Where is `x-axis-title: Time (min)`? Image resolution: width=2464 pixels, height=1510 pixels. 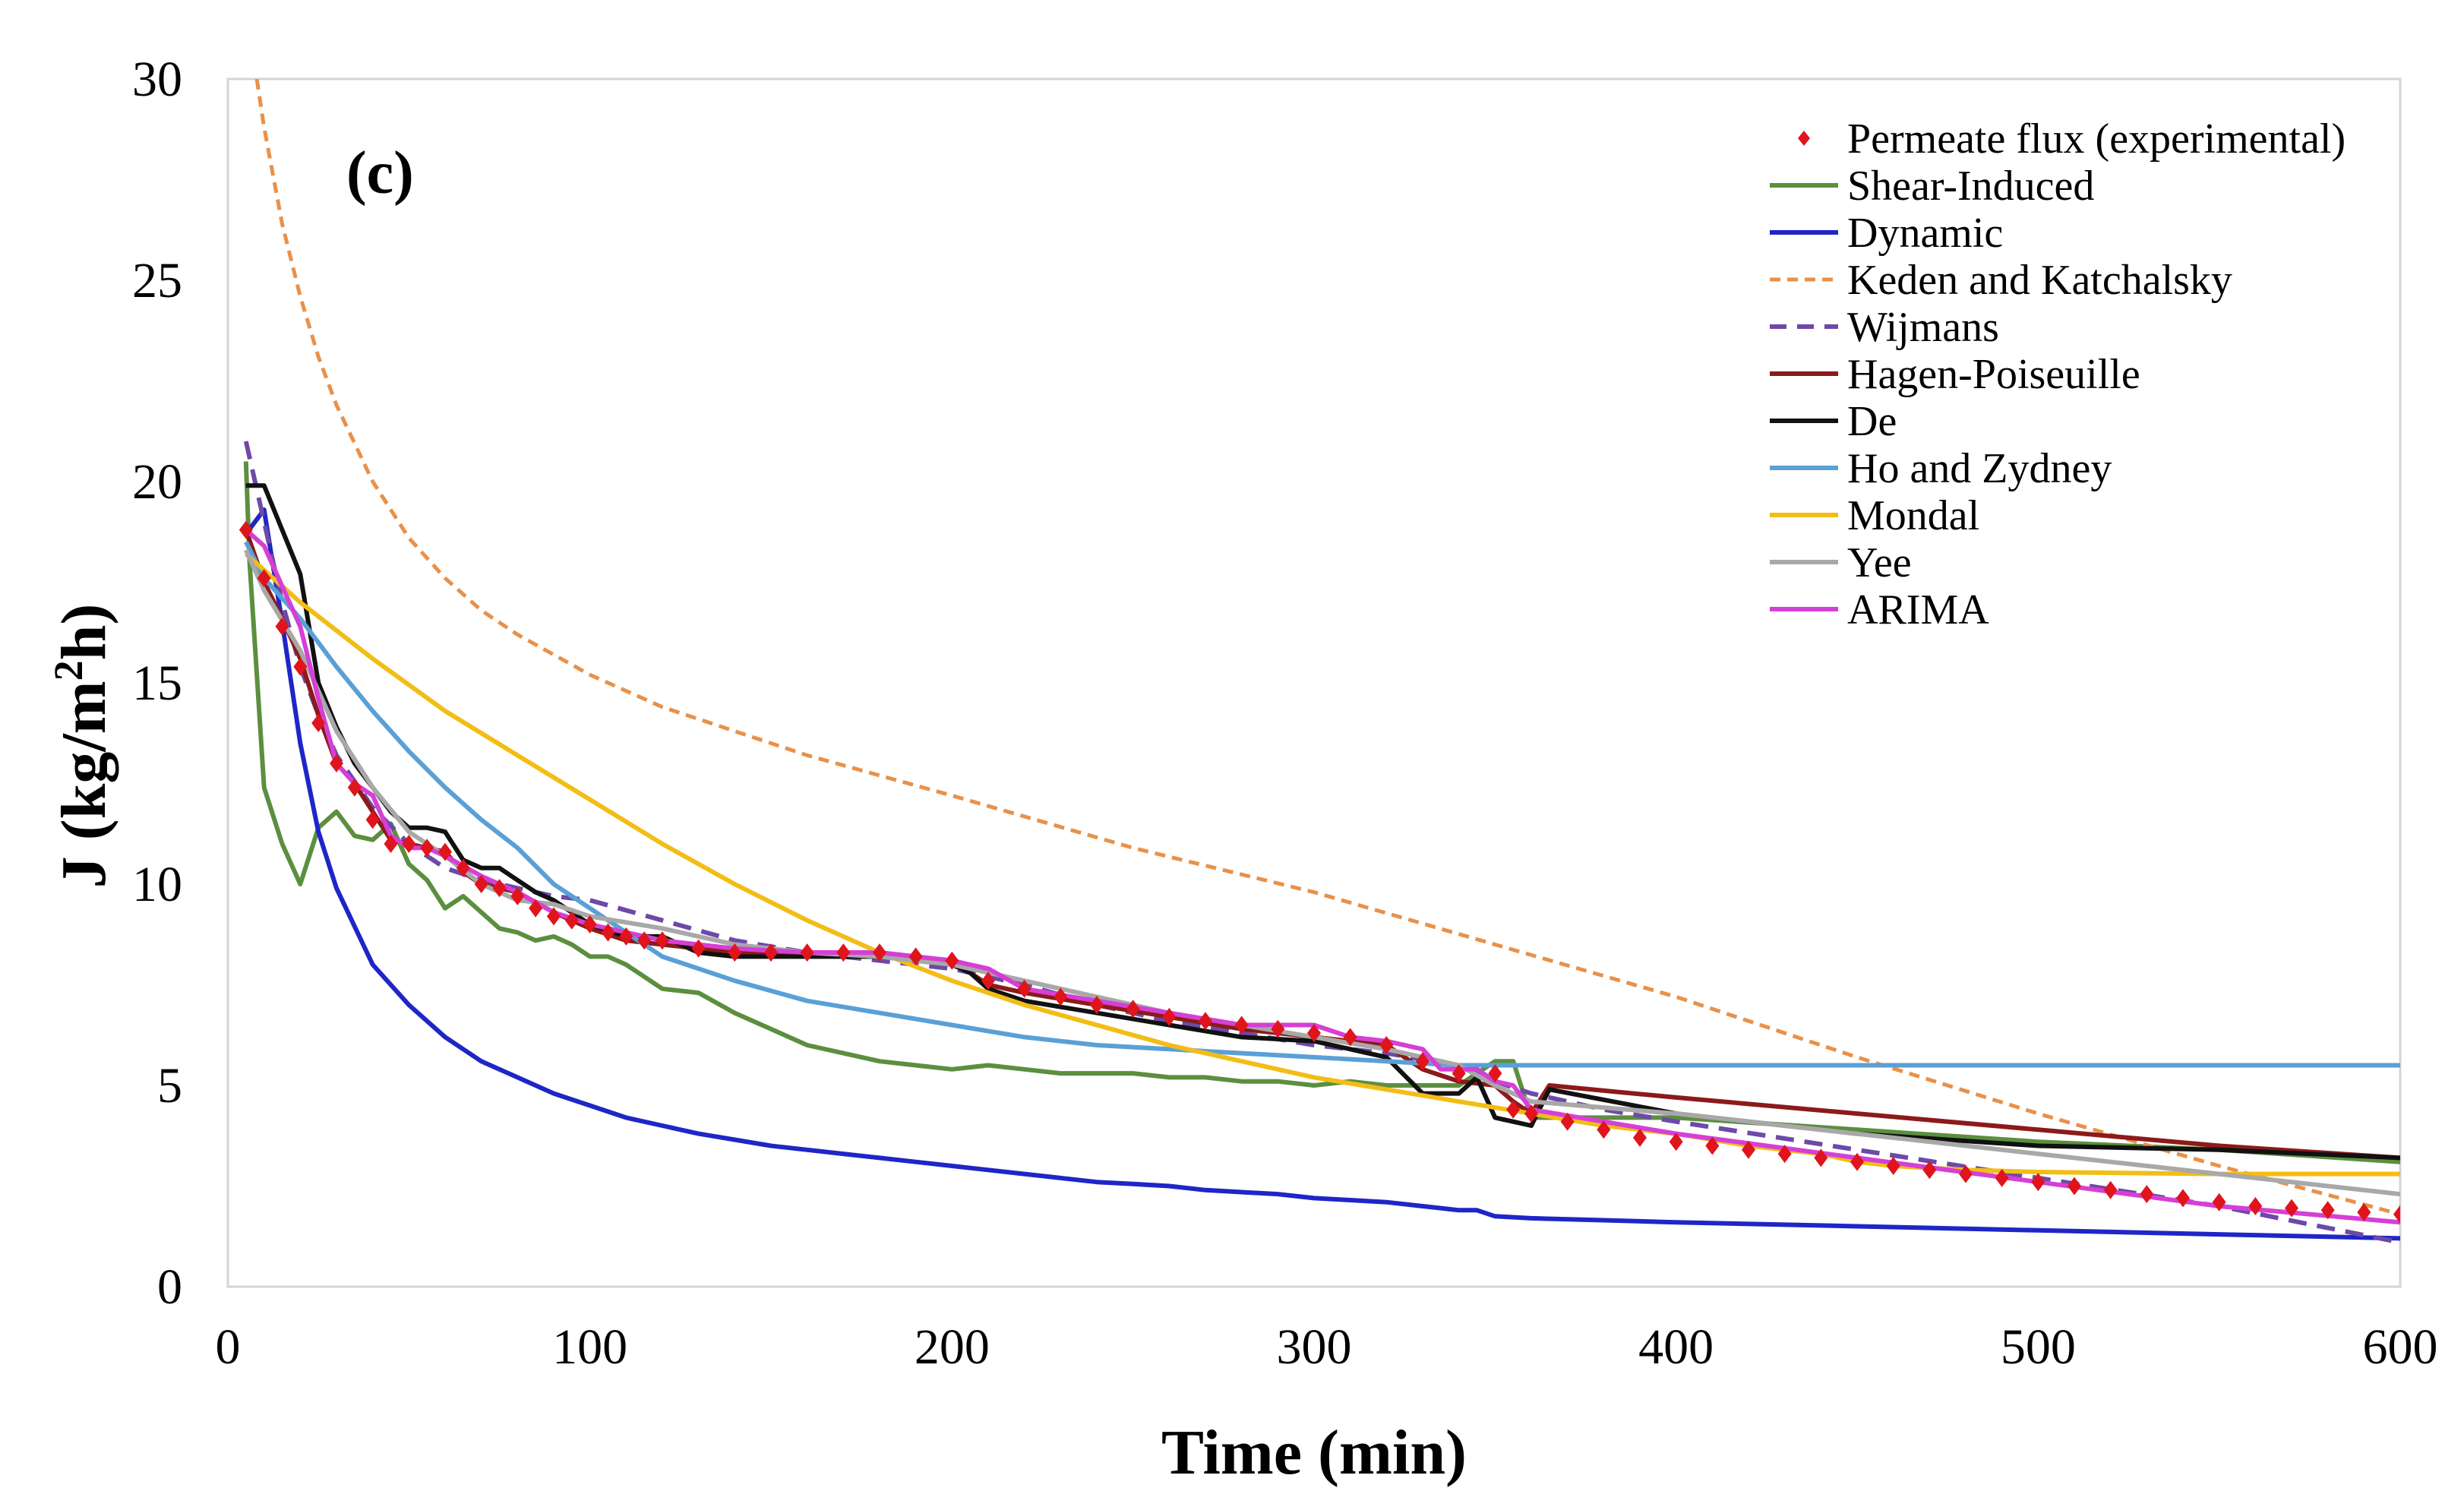 x-axis-title: Time (min) is located at coordinates (1314, 1453).